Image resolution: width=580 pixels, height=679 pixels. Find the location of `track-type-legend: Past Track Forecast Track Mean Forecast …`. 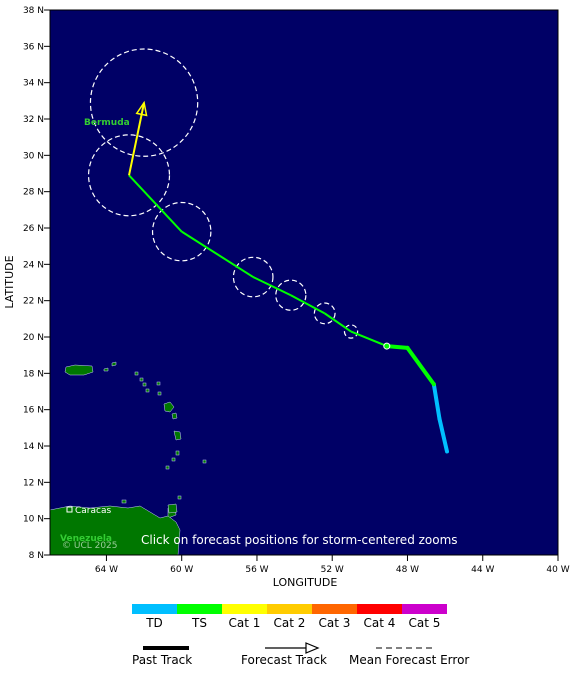

track-type-legend: Past Track Forecast Track Mean Forecast … is located at coordinates (300, 654).